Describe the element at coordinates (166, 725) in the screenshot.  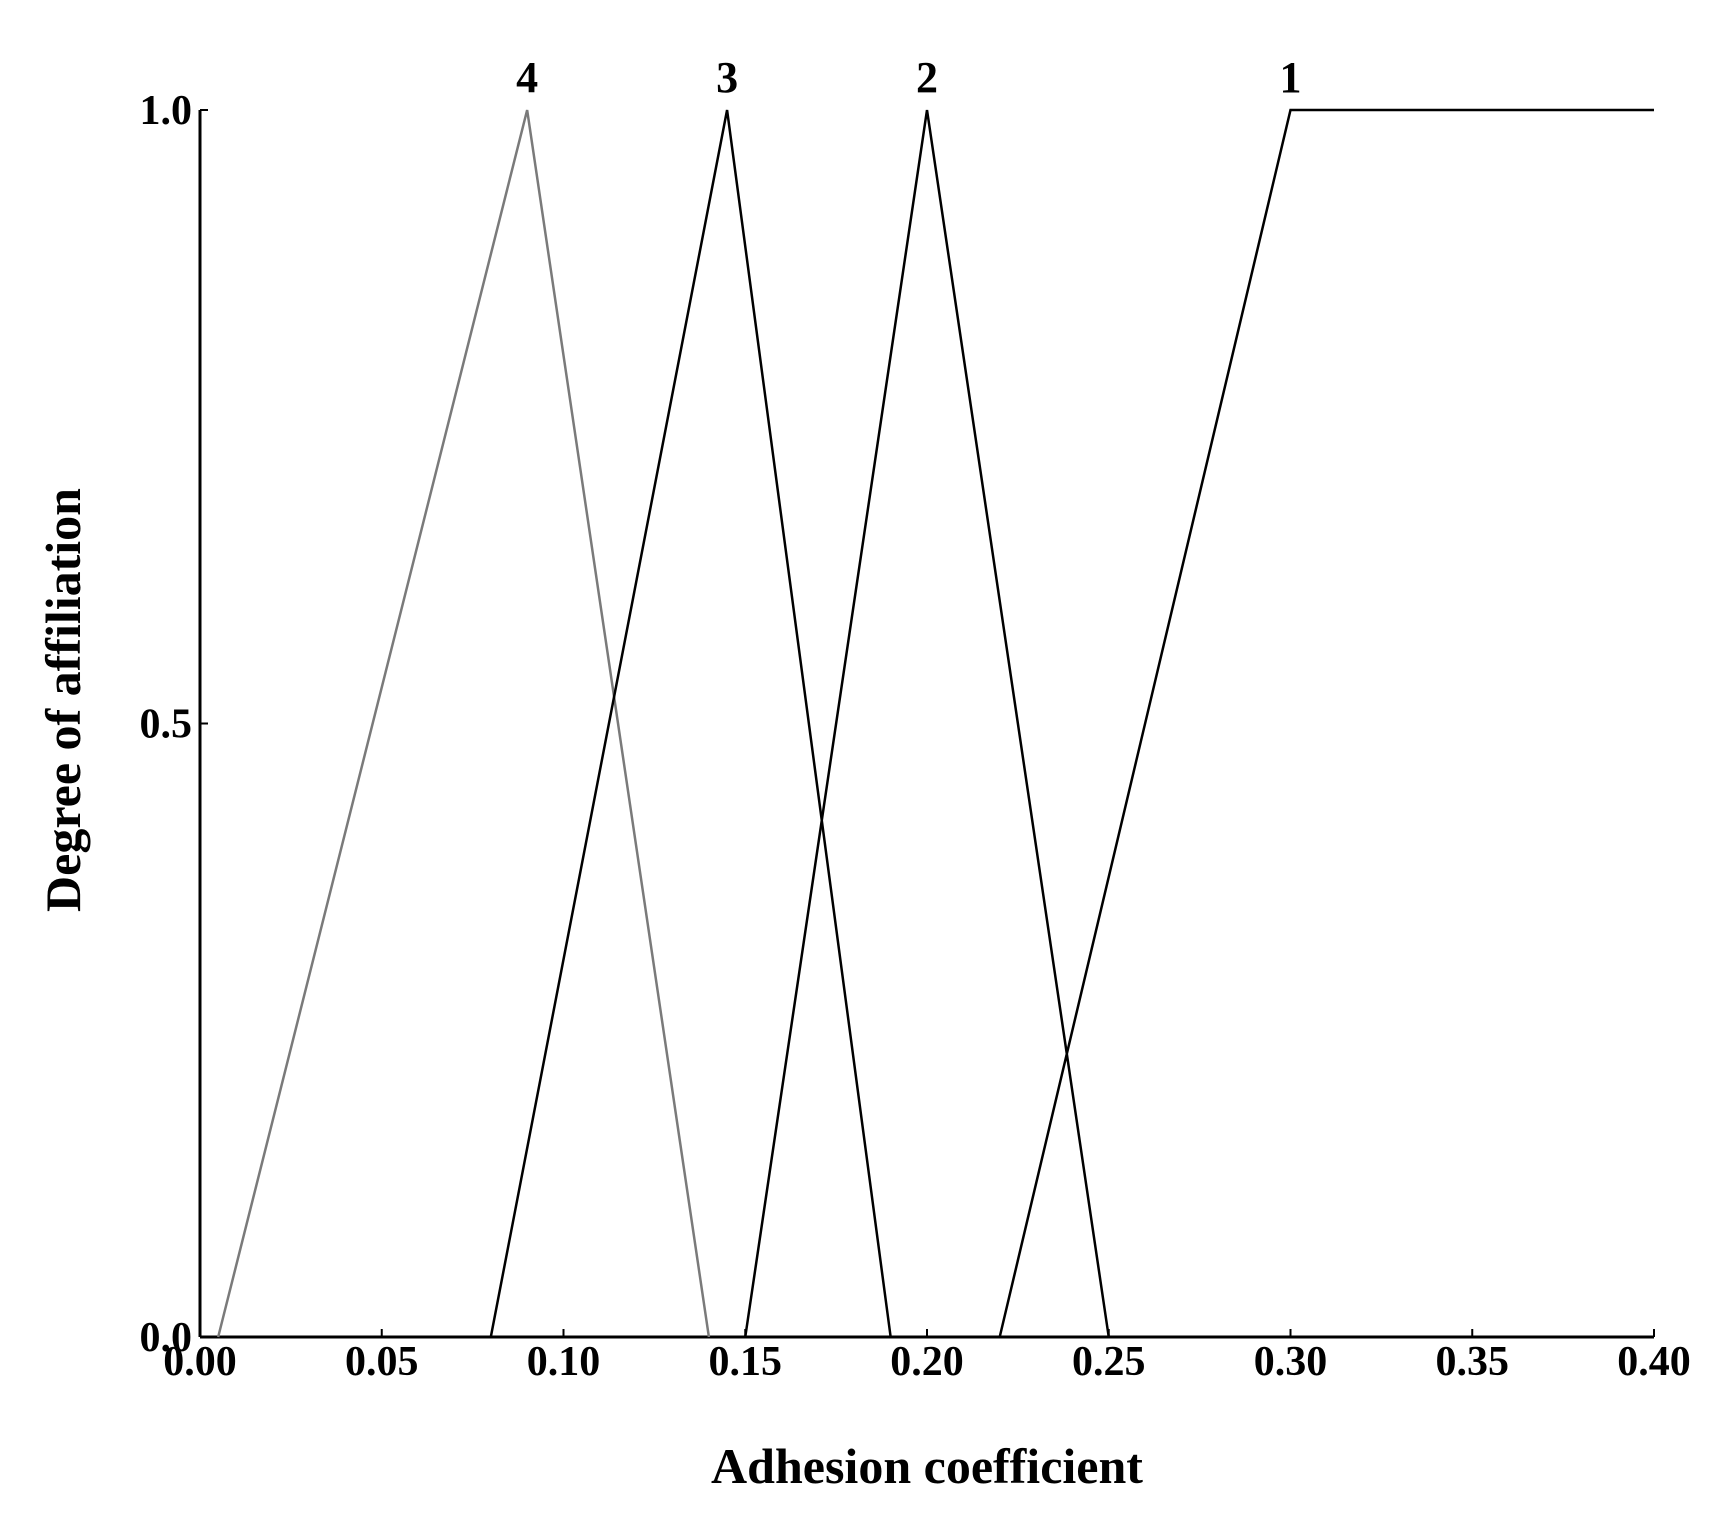
I see `y-tick-label: 0.5` at that location.